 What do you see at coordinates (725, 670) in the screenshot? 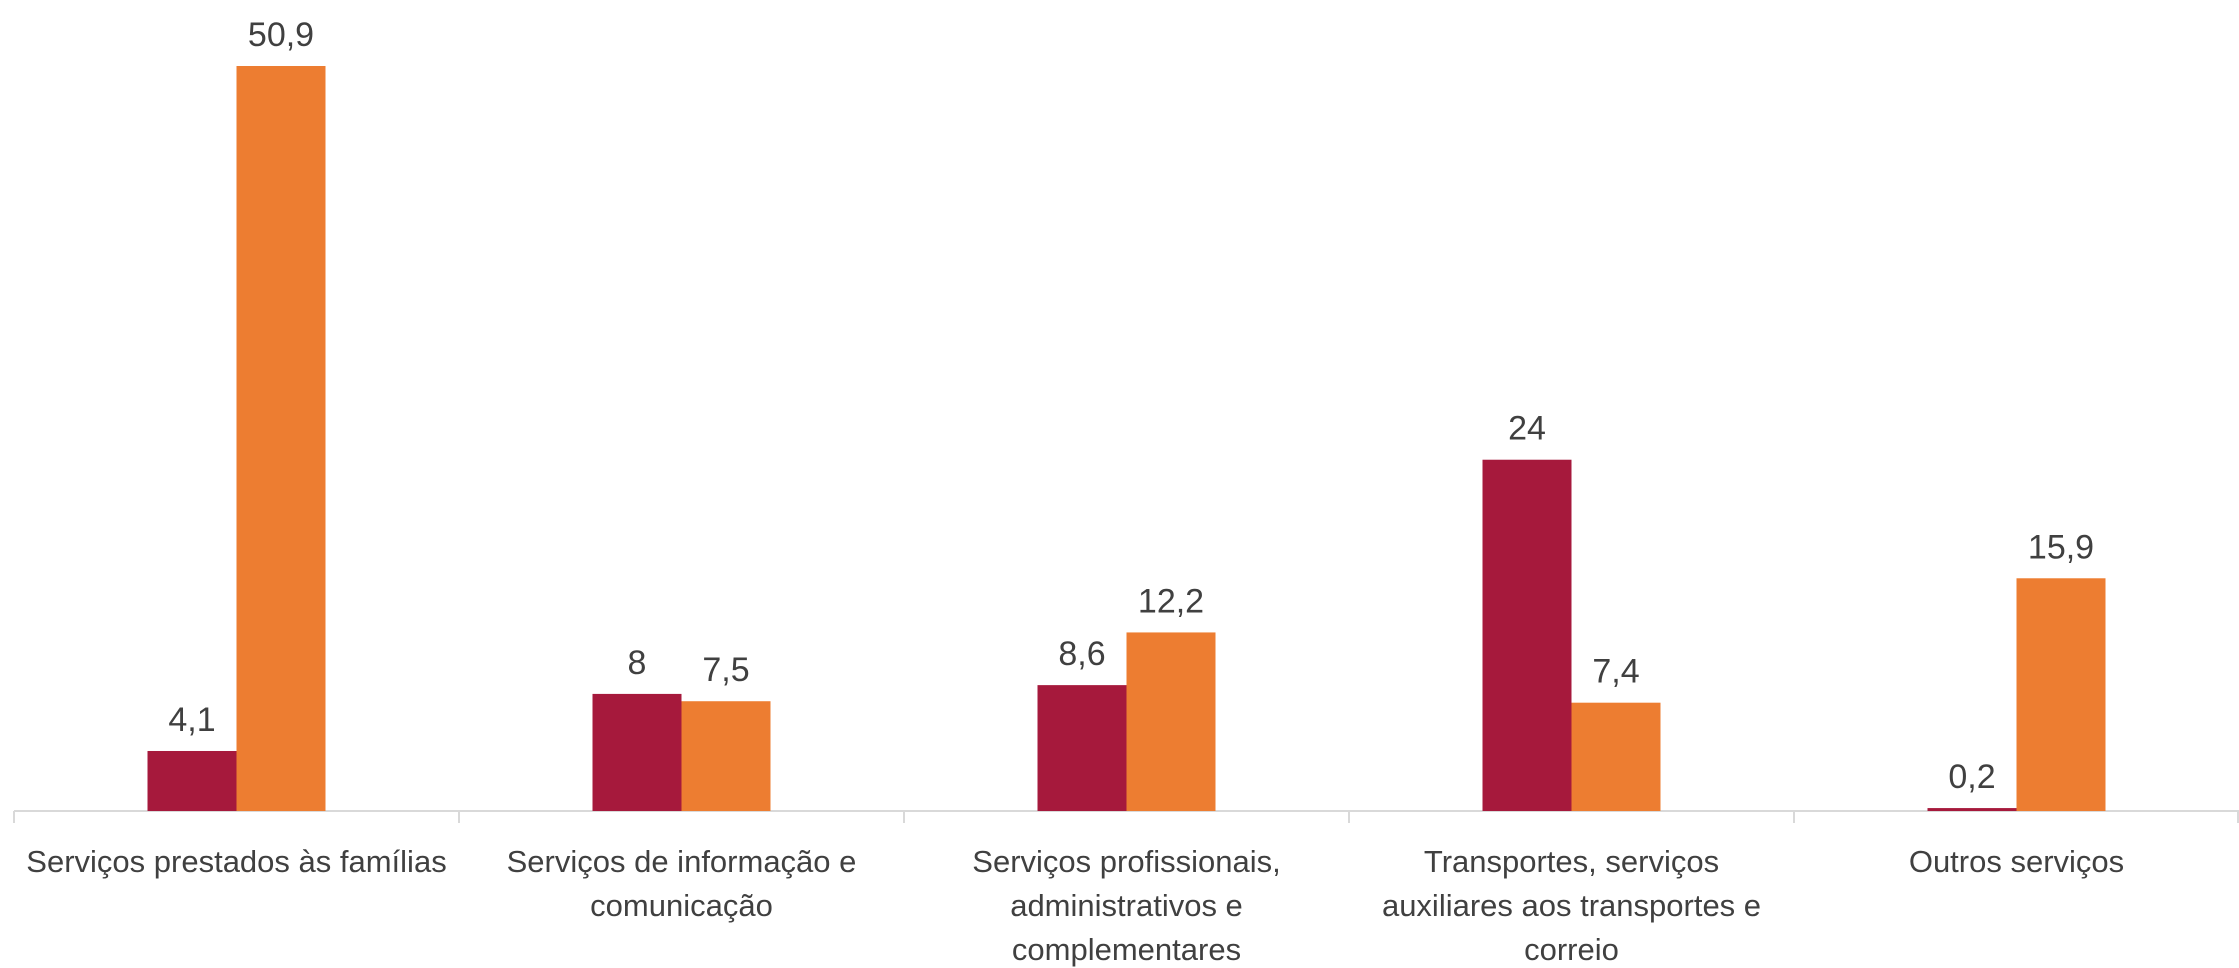
I see `data-label: 7,5` at bounding box center [725, 670].